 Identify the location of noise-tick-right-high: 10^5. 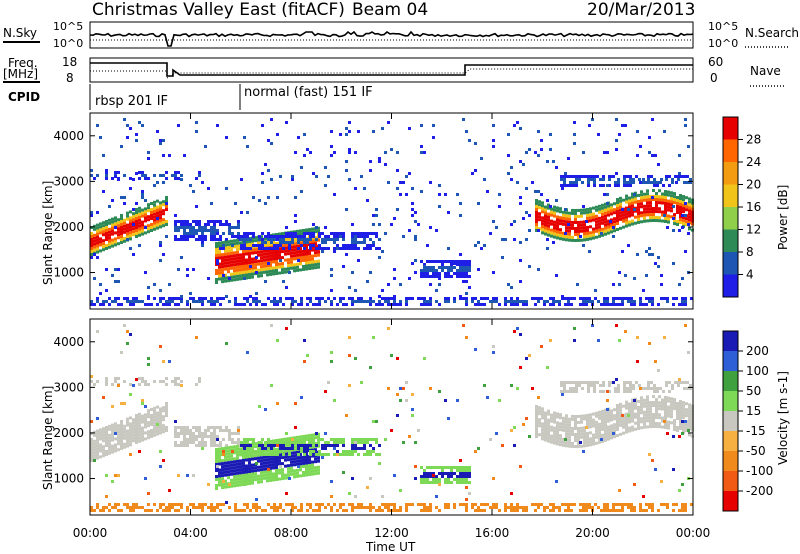
(723, 26).